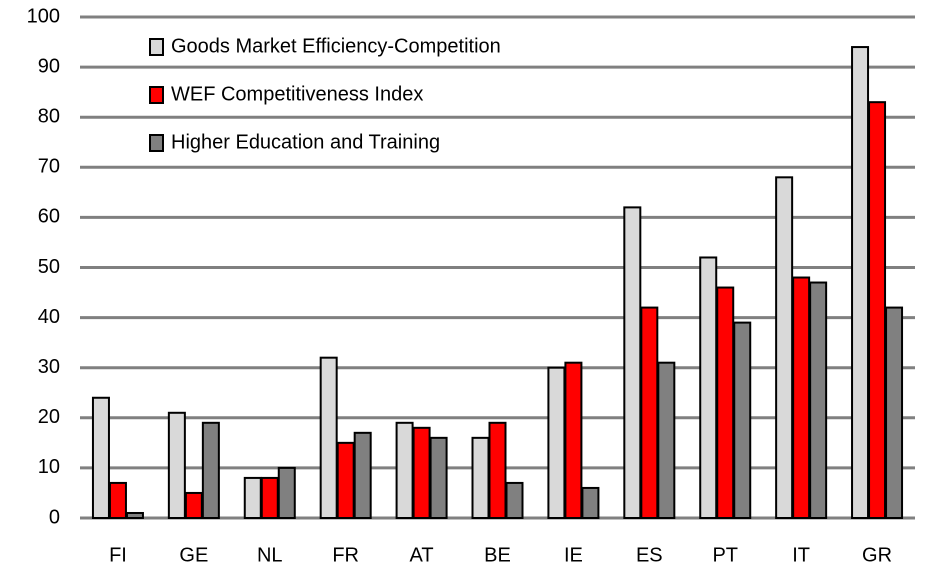 The image size is (926, 579). I want to click on legend-label: Higher Education and Training, so click(305, 142).